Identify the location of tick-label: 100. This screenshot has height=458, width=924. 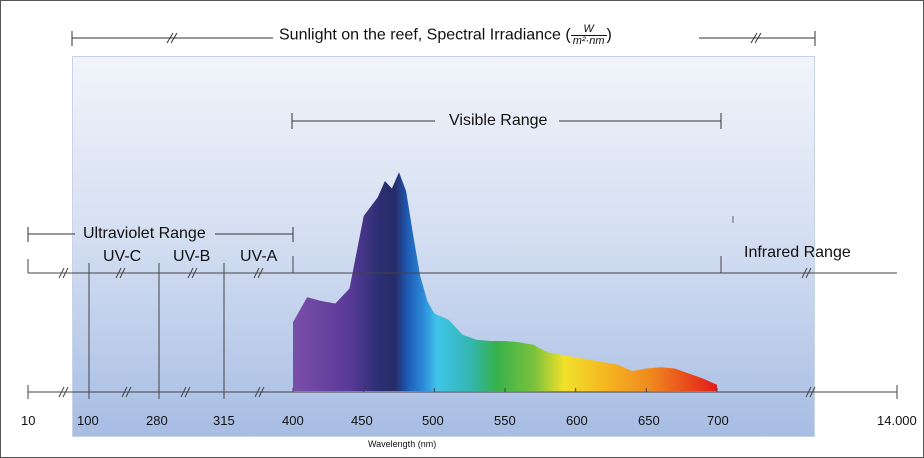
(88, 420).